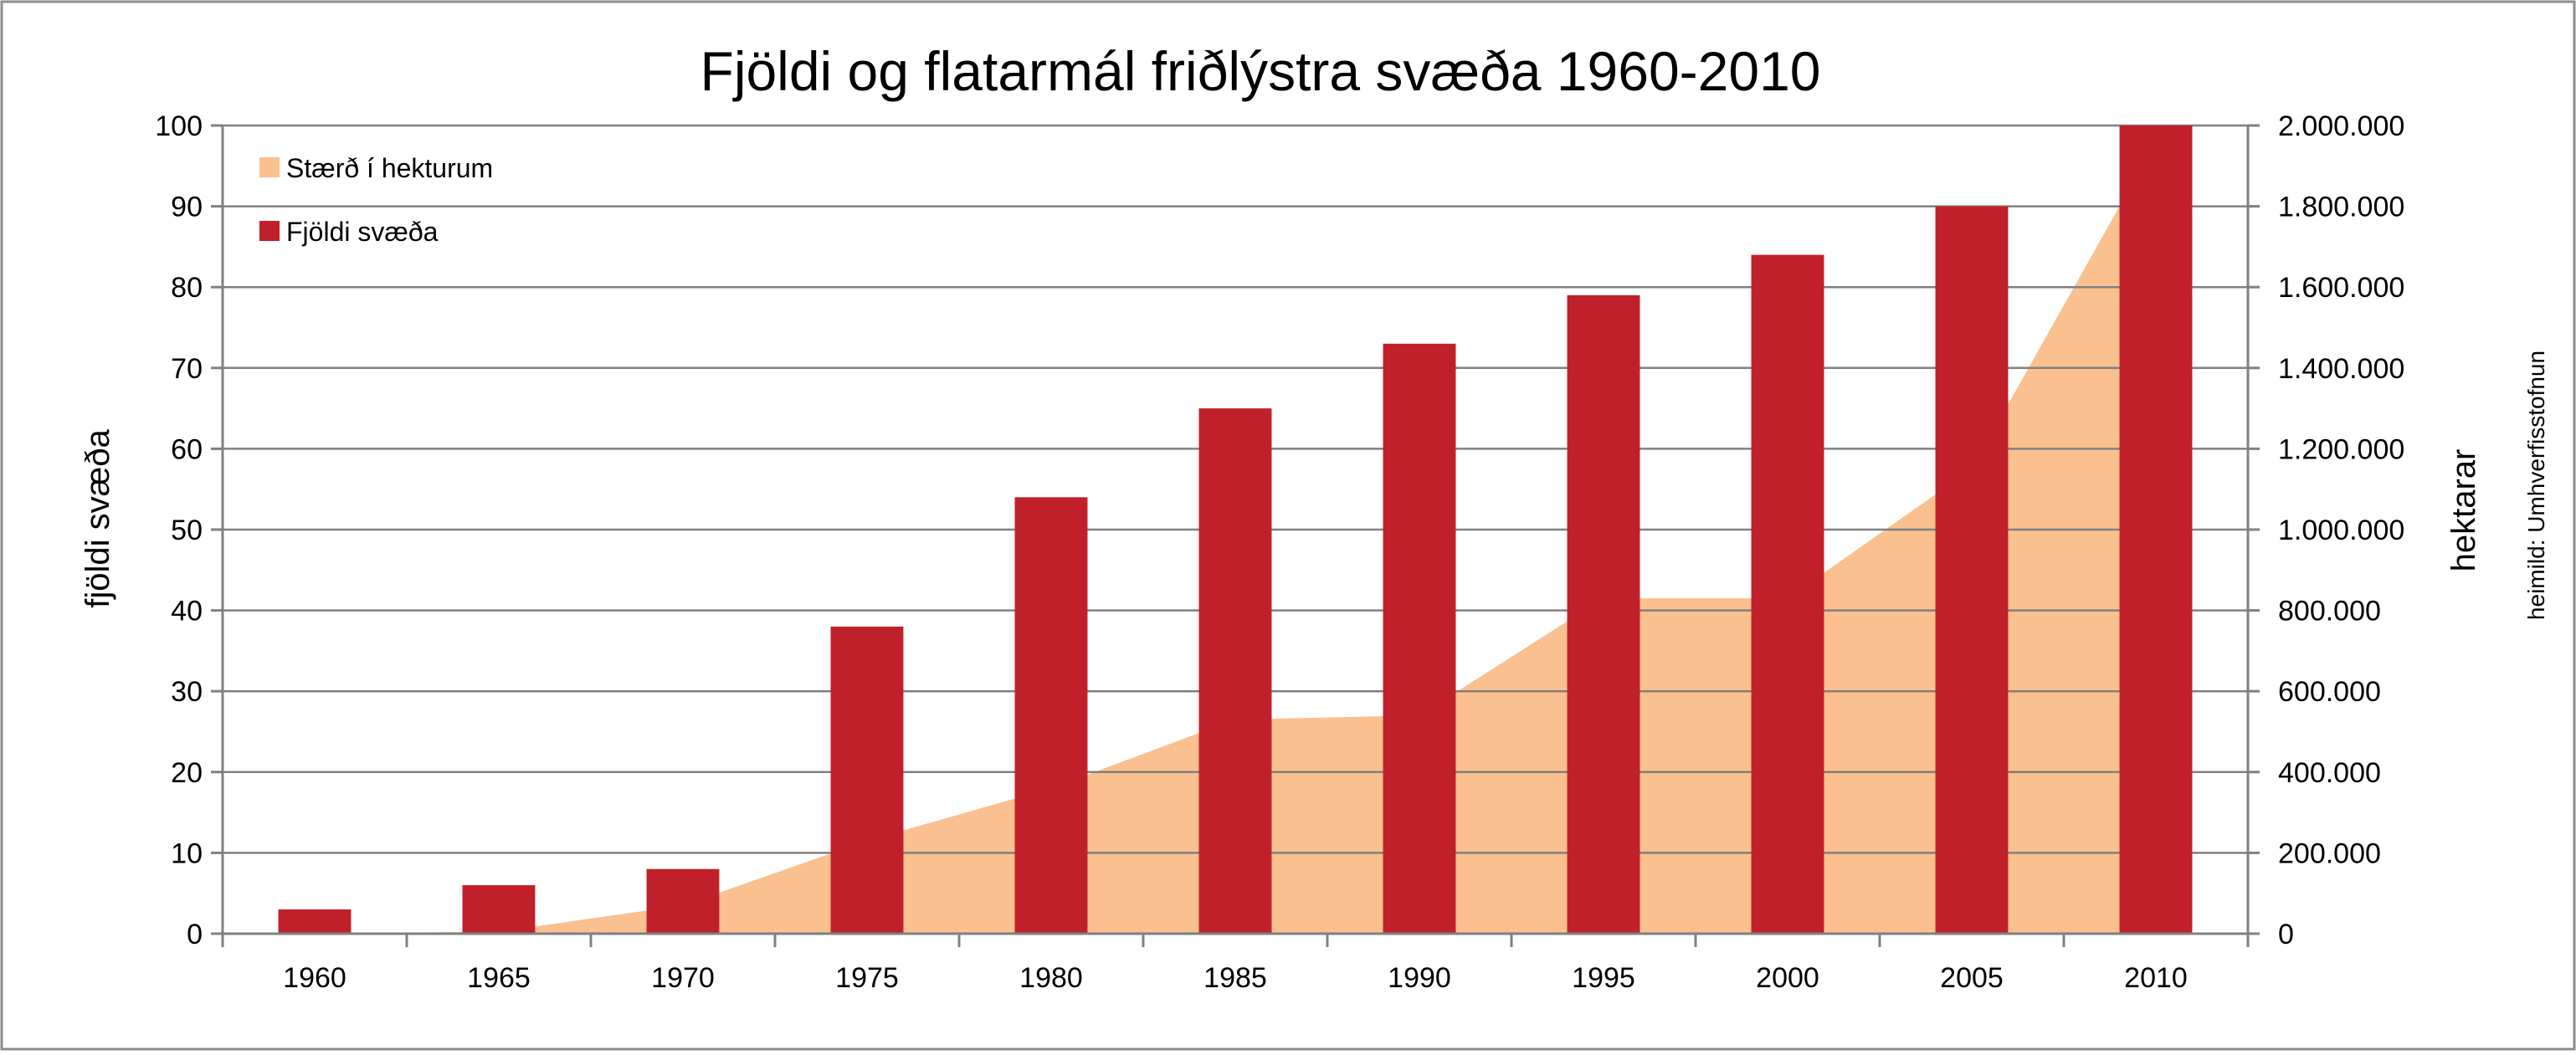 This screenshot has height=1055, width=2576. What do you see at coordinates (499, 978) in the screenshot?
I see `x-tick-label: 1965` at bounding box center [499, 978].